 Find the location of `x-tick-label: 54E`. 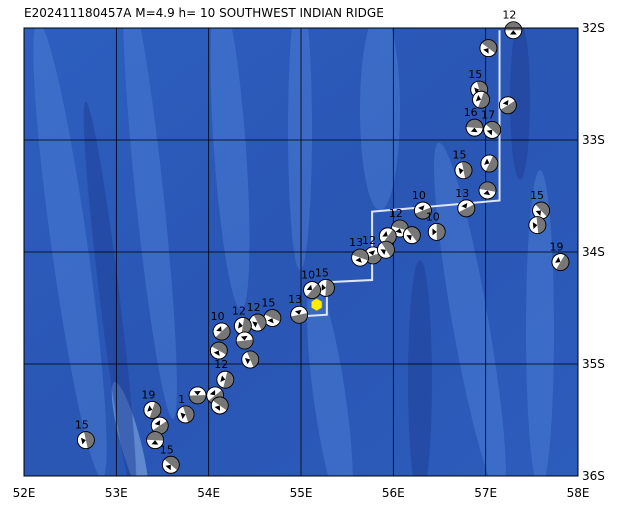

x-tick-label: 54E is located at coordinates (208, 493).